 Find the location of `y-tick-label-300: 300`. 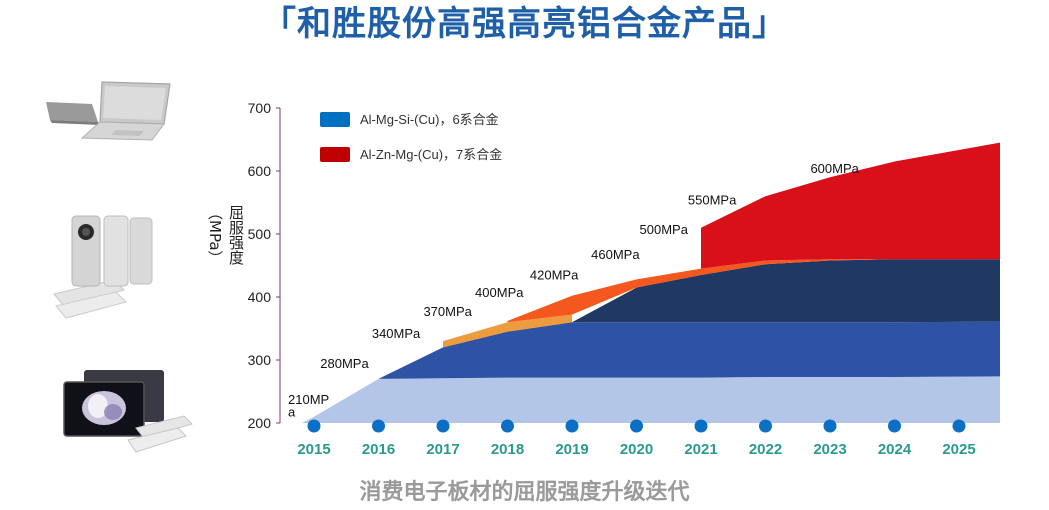

y-tick-label-300: 300 is located at coordinates (260, 360).